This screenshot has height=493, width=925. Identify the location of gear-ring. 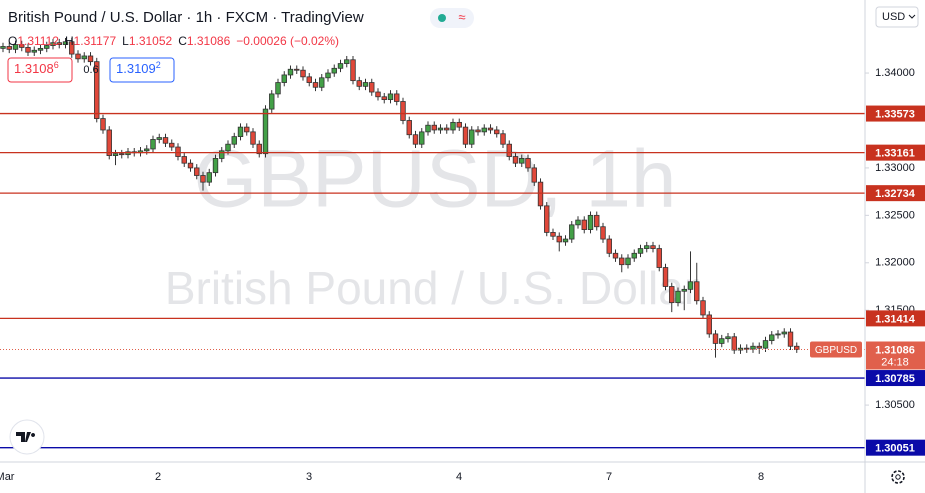
(898, 477).